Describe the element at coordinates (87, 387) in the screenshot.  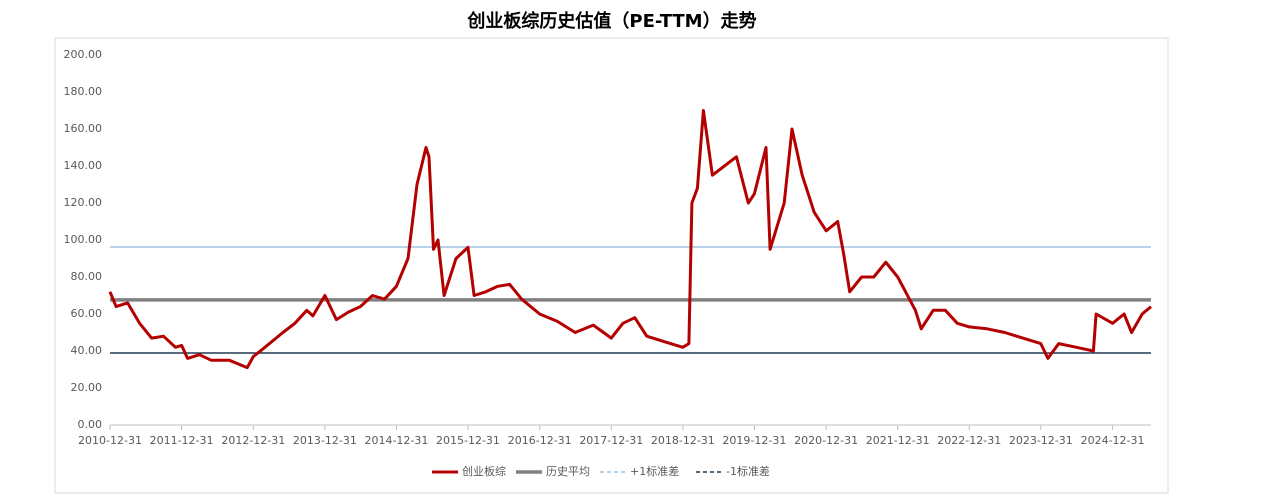
I see `y-tick-label: 20.00` at that location.